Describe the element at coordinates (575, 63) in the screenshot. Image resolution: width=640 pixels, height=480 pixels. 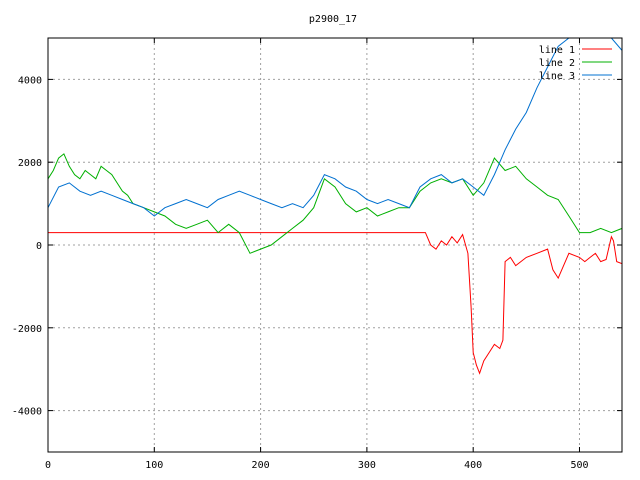
I see `legend: line 1 line 2 line 3` at that location.